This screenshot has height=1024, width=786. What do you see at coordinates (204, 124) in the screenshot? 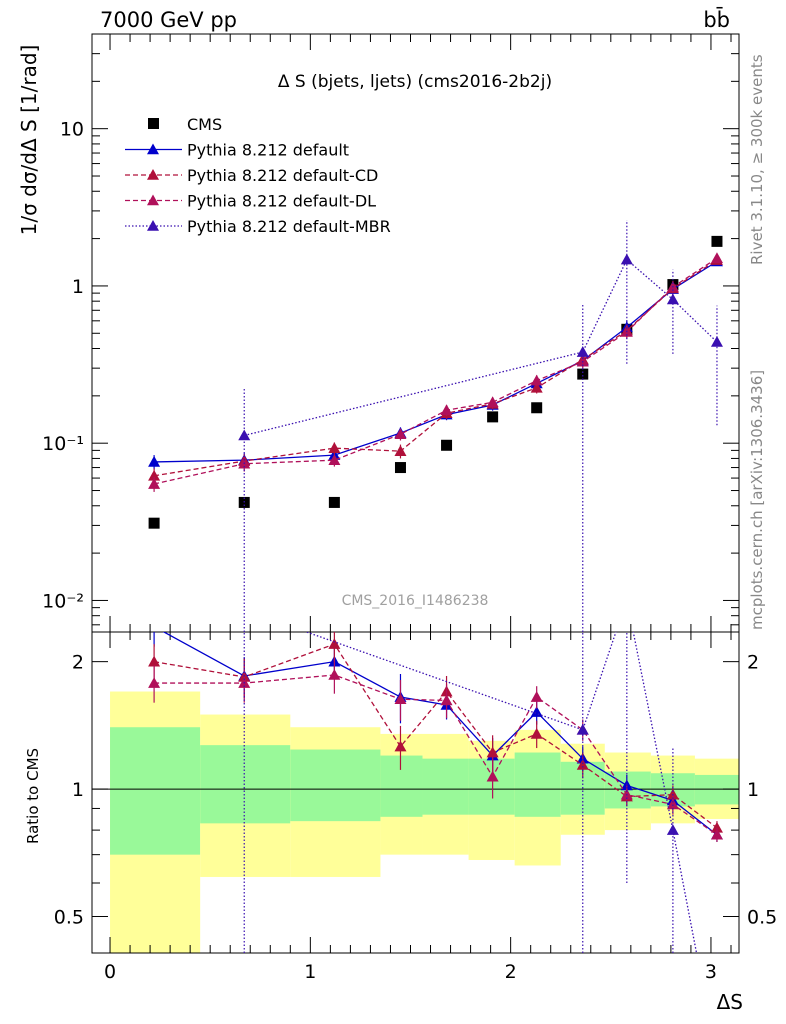
I see `legend-label: CMS` at bounding box center [204, 124].